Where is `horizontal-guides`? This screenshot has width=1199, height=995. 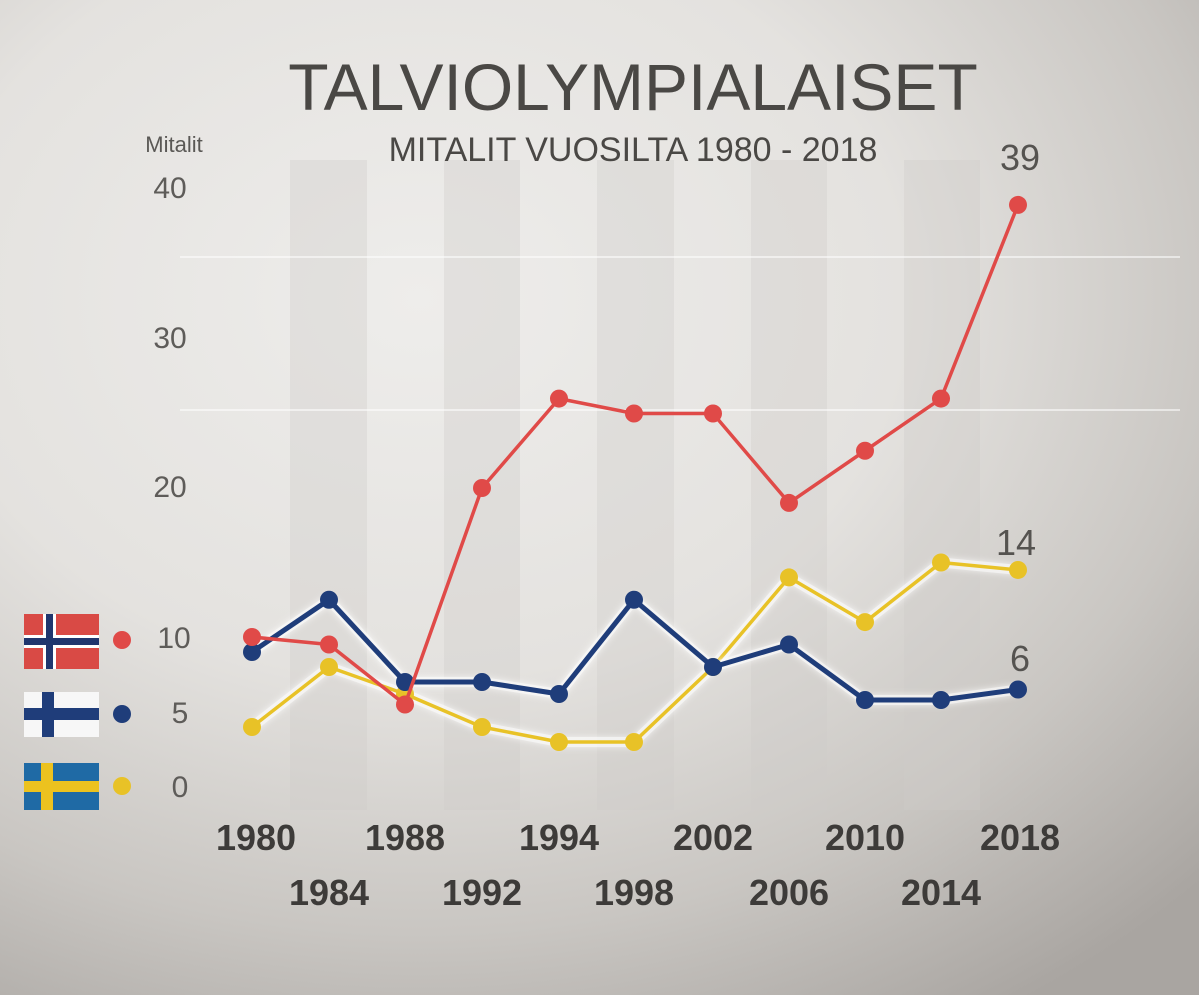
horizontal-guides is located at coordinates (680, 333).